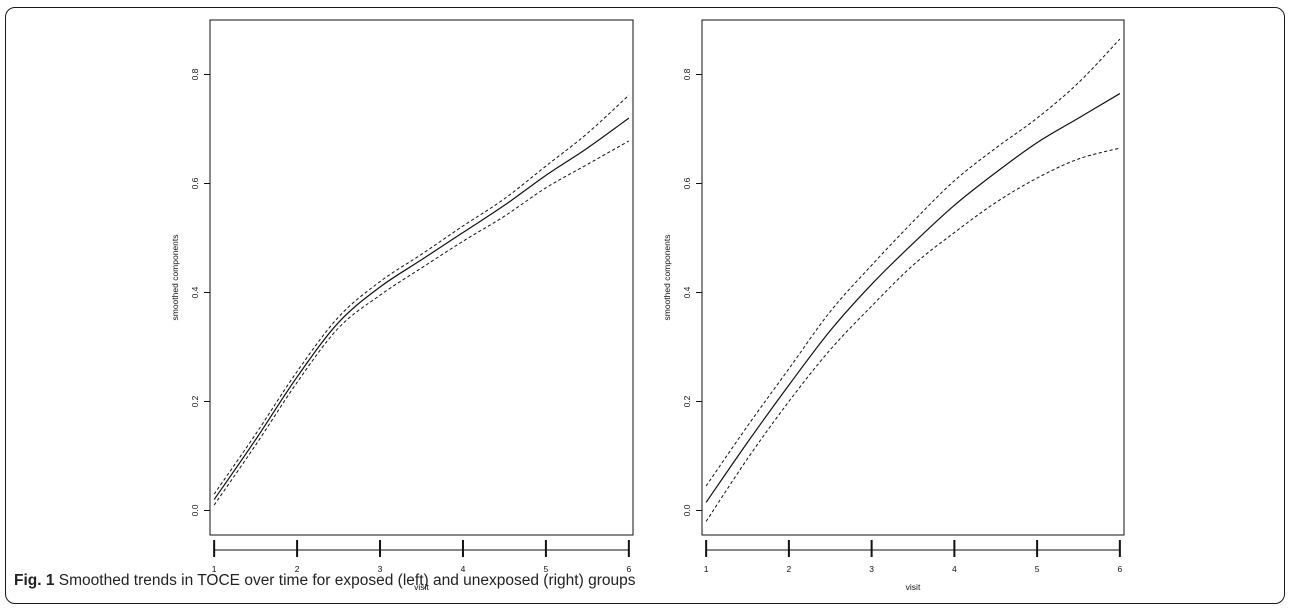 The width and height of the screenshot is (1292, 611). Describe the element at coordinates (34, 580) in the screenshot. I see `figure-caption-label: Fig. 1` at that location.